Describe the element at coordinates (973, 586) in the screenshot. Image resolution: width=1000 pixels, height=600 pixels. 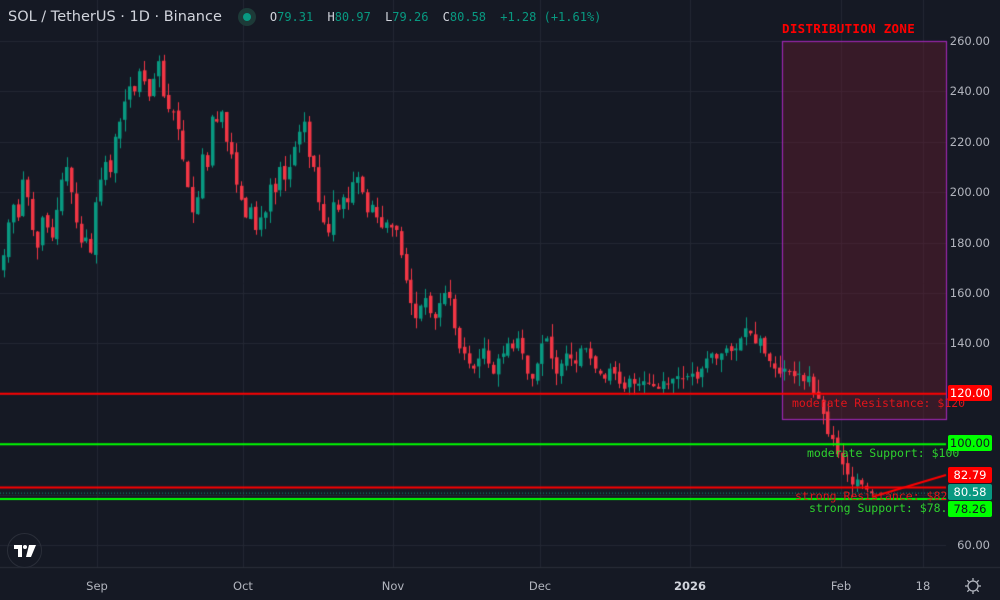
I see `gear-icon` at that location.